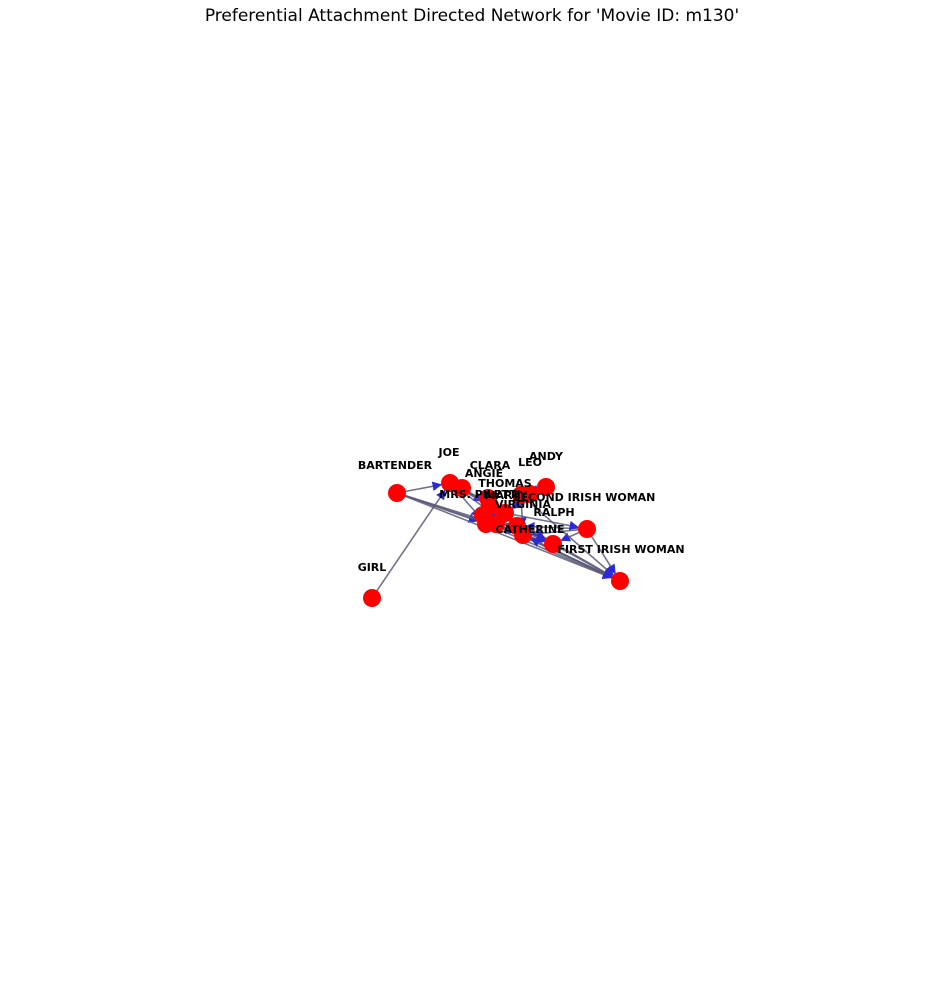 Image resolution: width=944 pixels, height=991 pixels. Describe the element at coordinates (408, 544) in the screenshot. I see `edge-girl-to-joe` at that location.